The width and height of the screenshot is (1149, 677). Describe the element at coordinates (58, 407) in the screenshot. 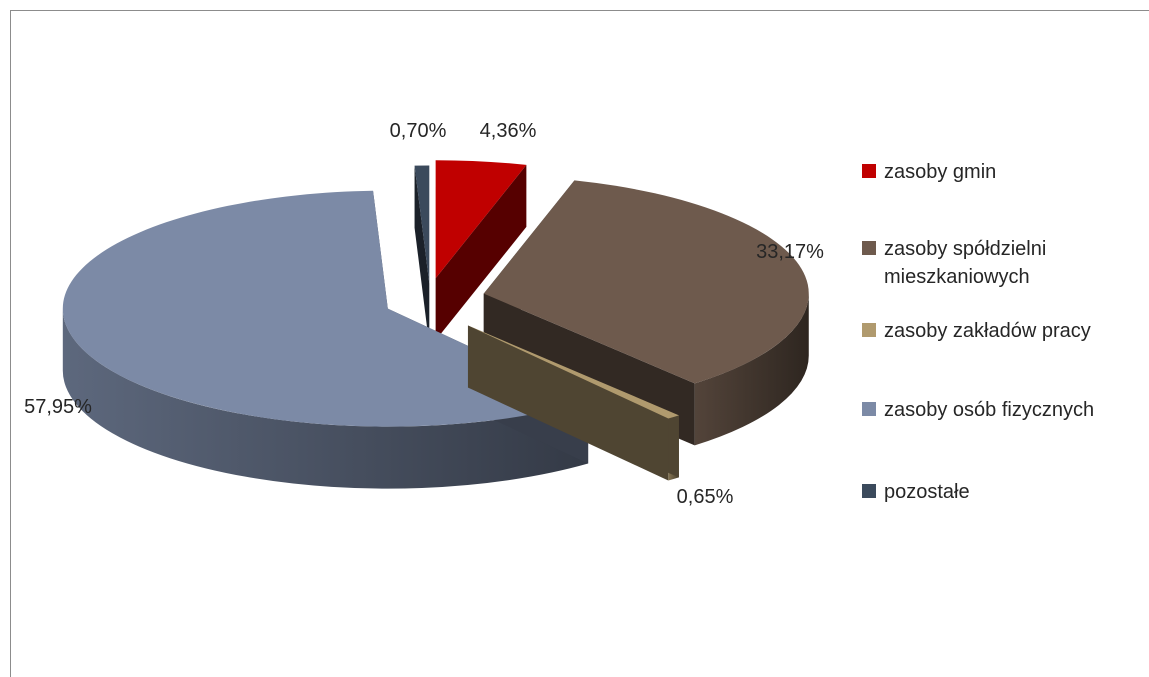

I see `data-label: 57,95%` at that location.